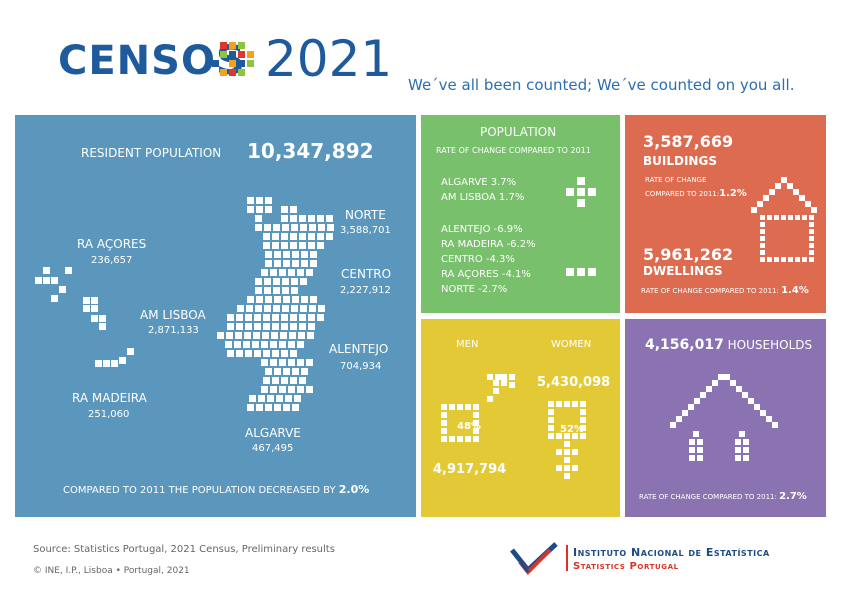 This screenshot has width=842, height=595. Describe the element at coordinates (359, 349) in the screenshot. I see `region-alentejo-name: ALENTEJO` at that location.